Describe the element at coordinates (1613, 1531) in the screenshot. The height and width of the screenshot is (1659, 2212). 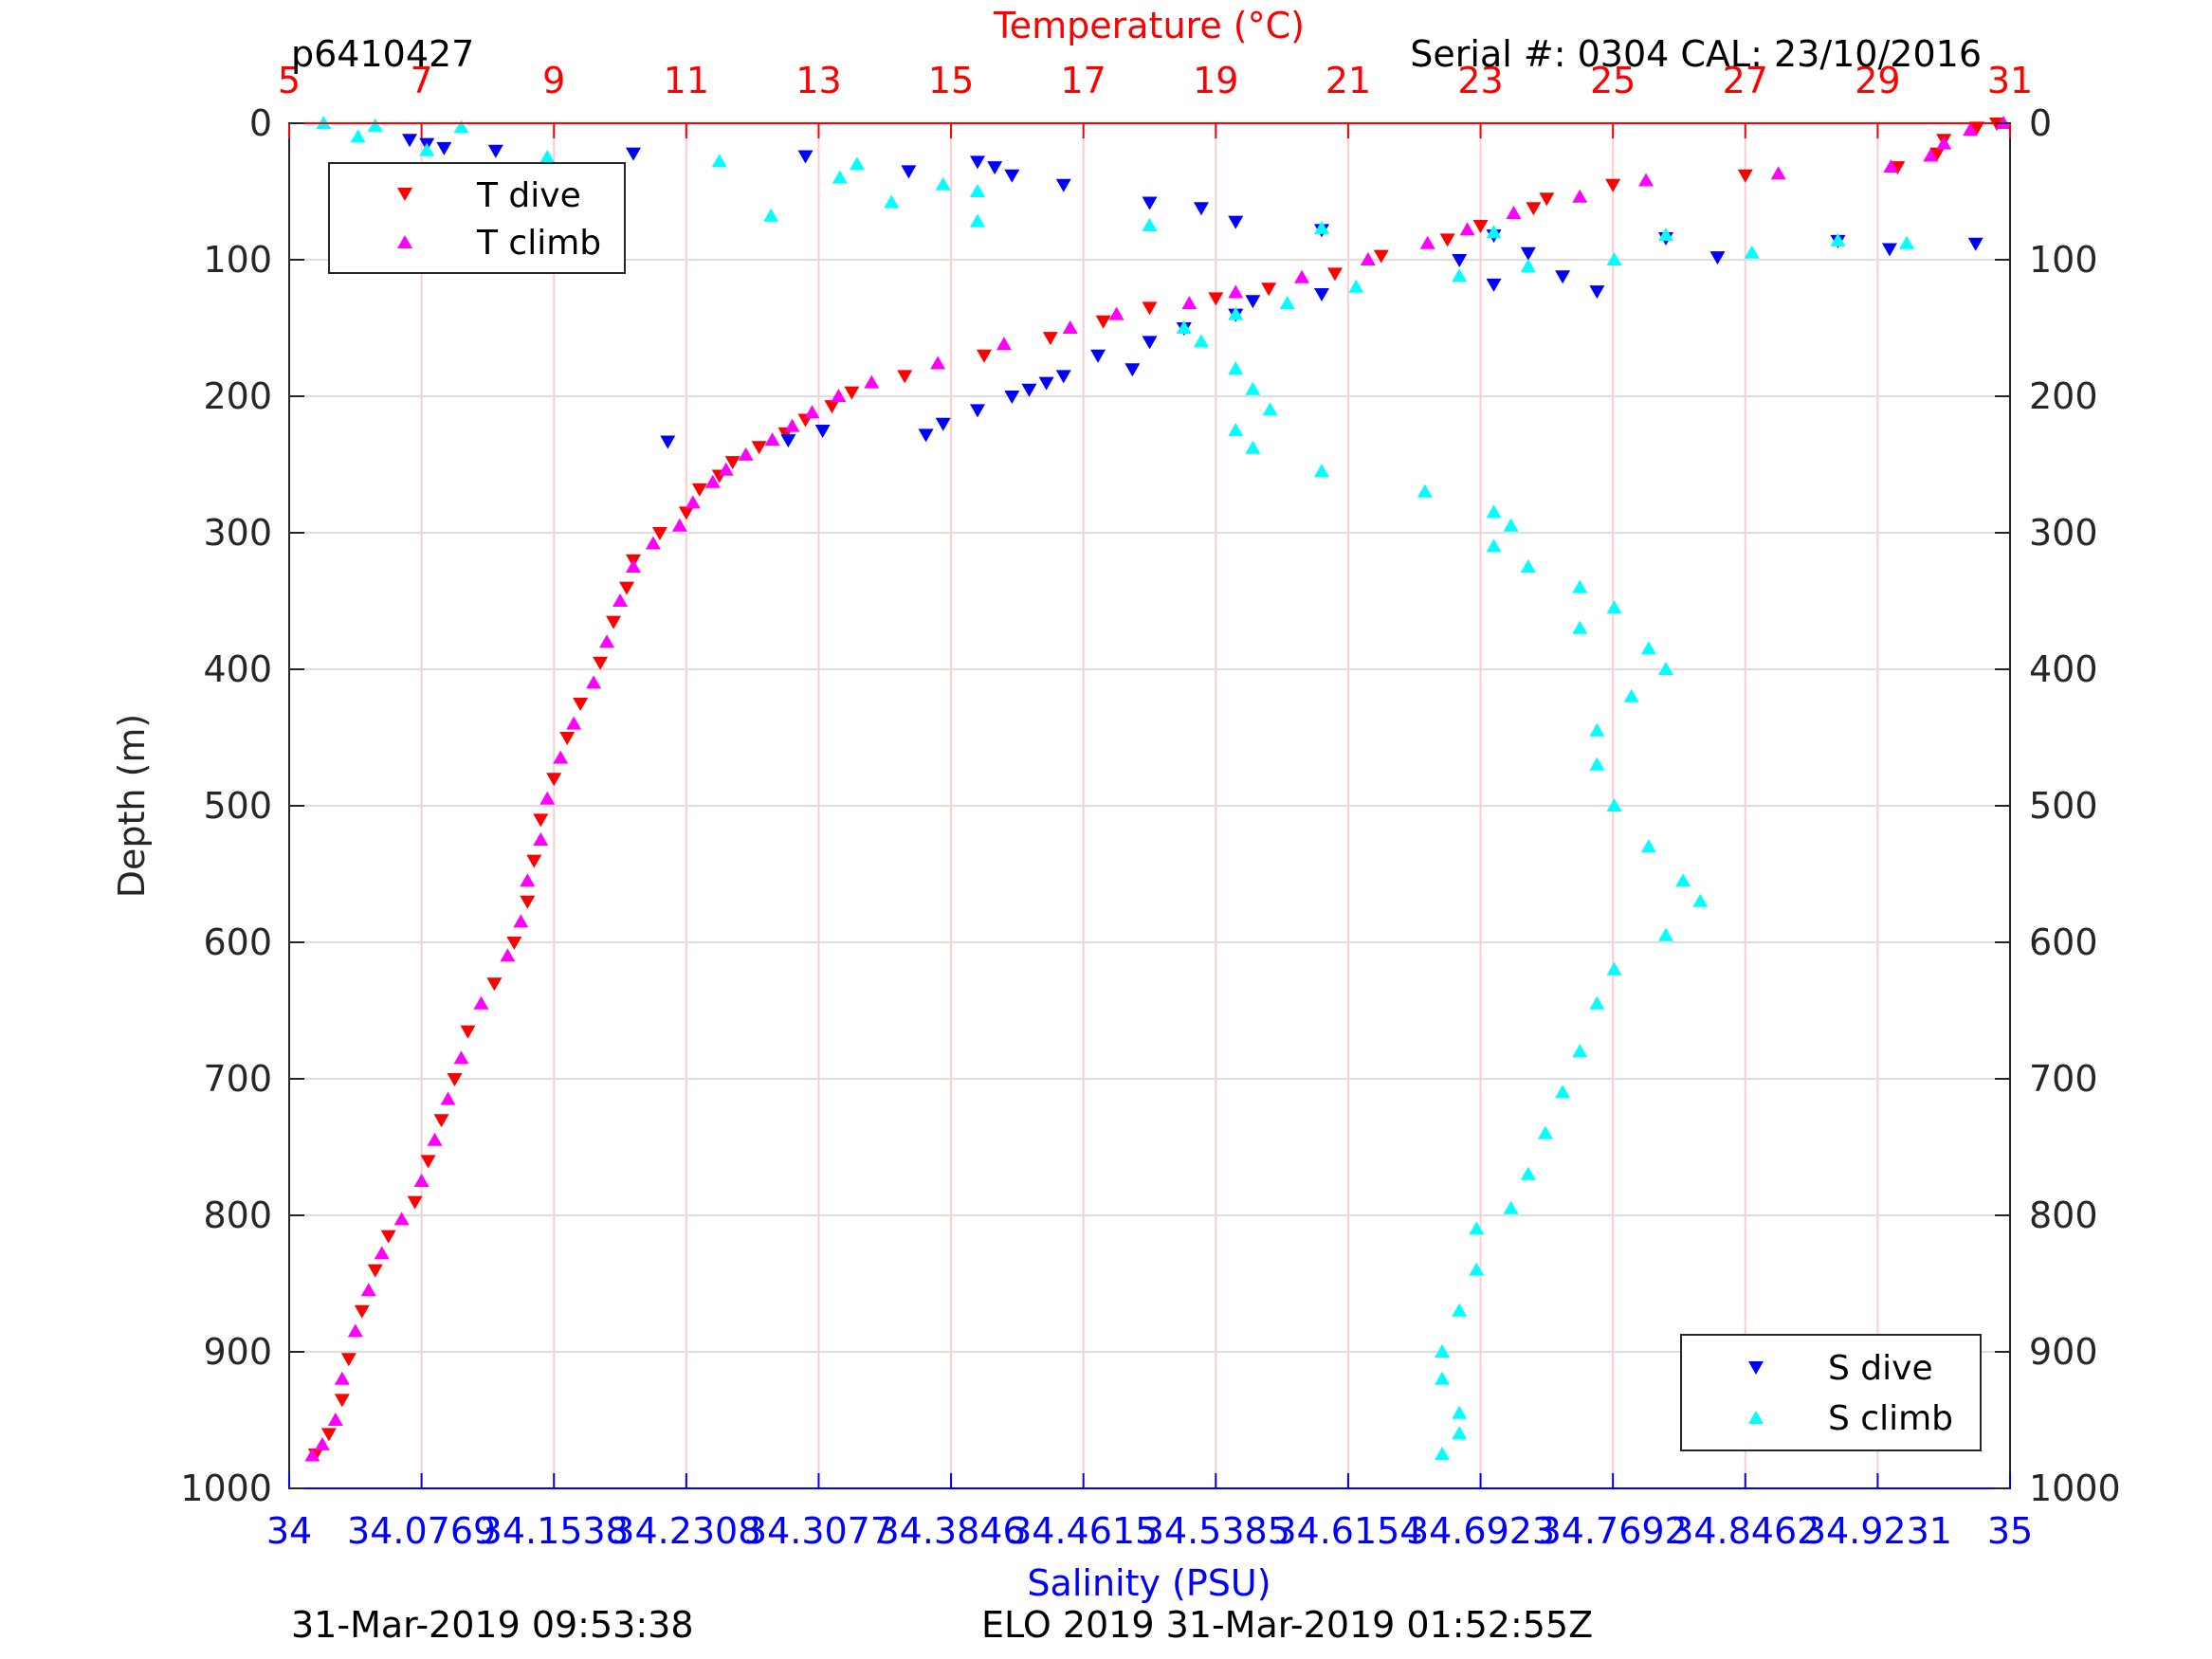
I see `salinity-tick-label: 34.7692` at that location.